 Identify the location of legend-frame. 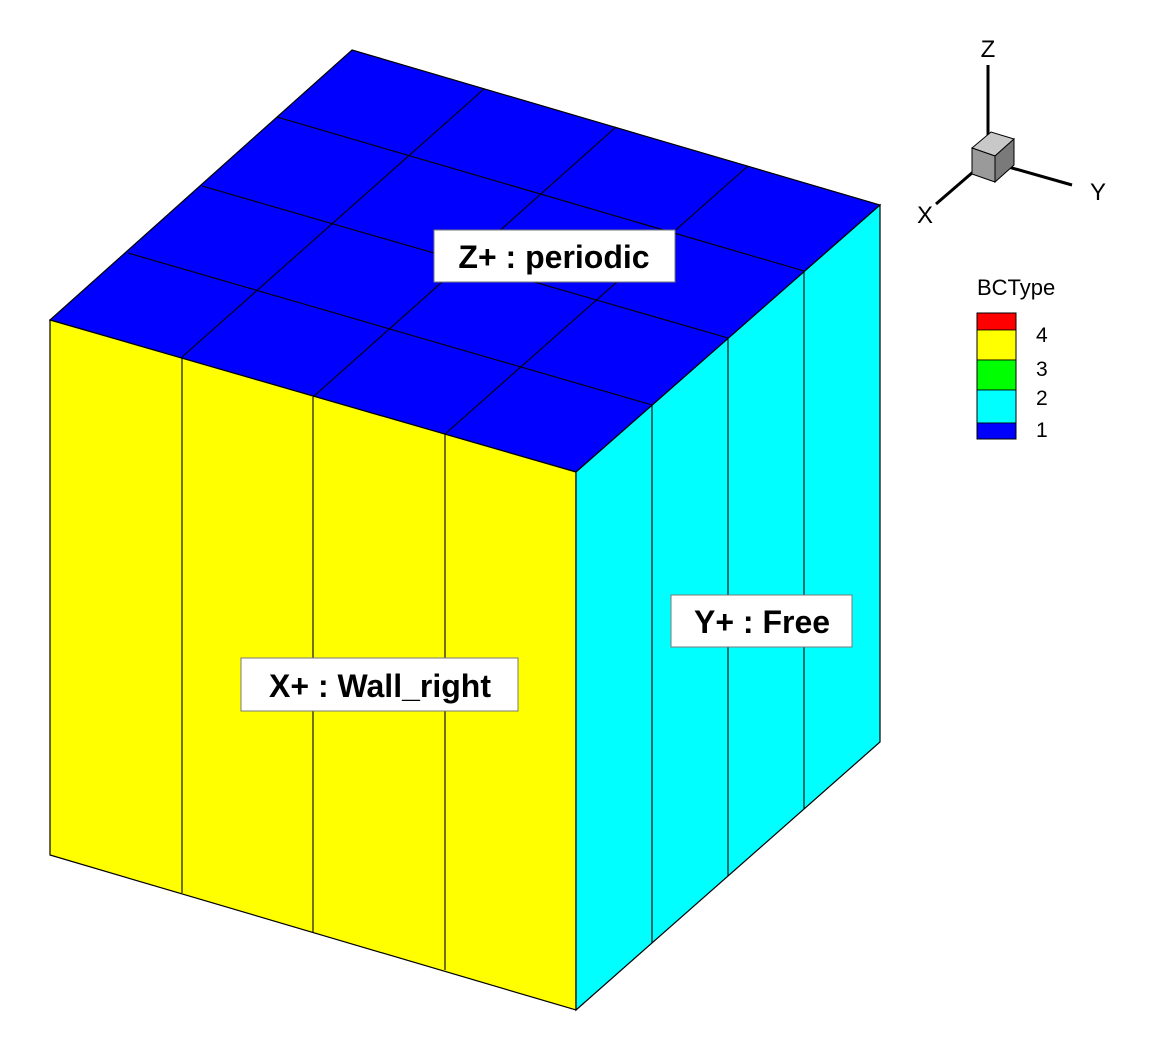
(996, 376).